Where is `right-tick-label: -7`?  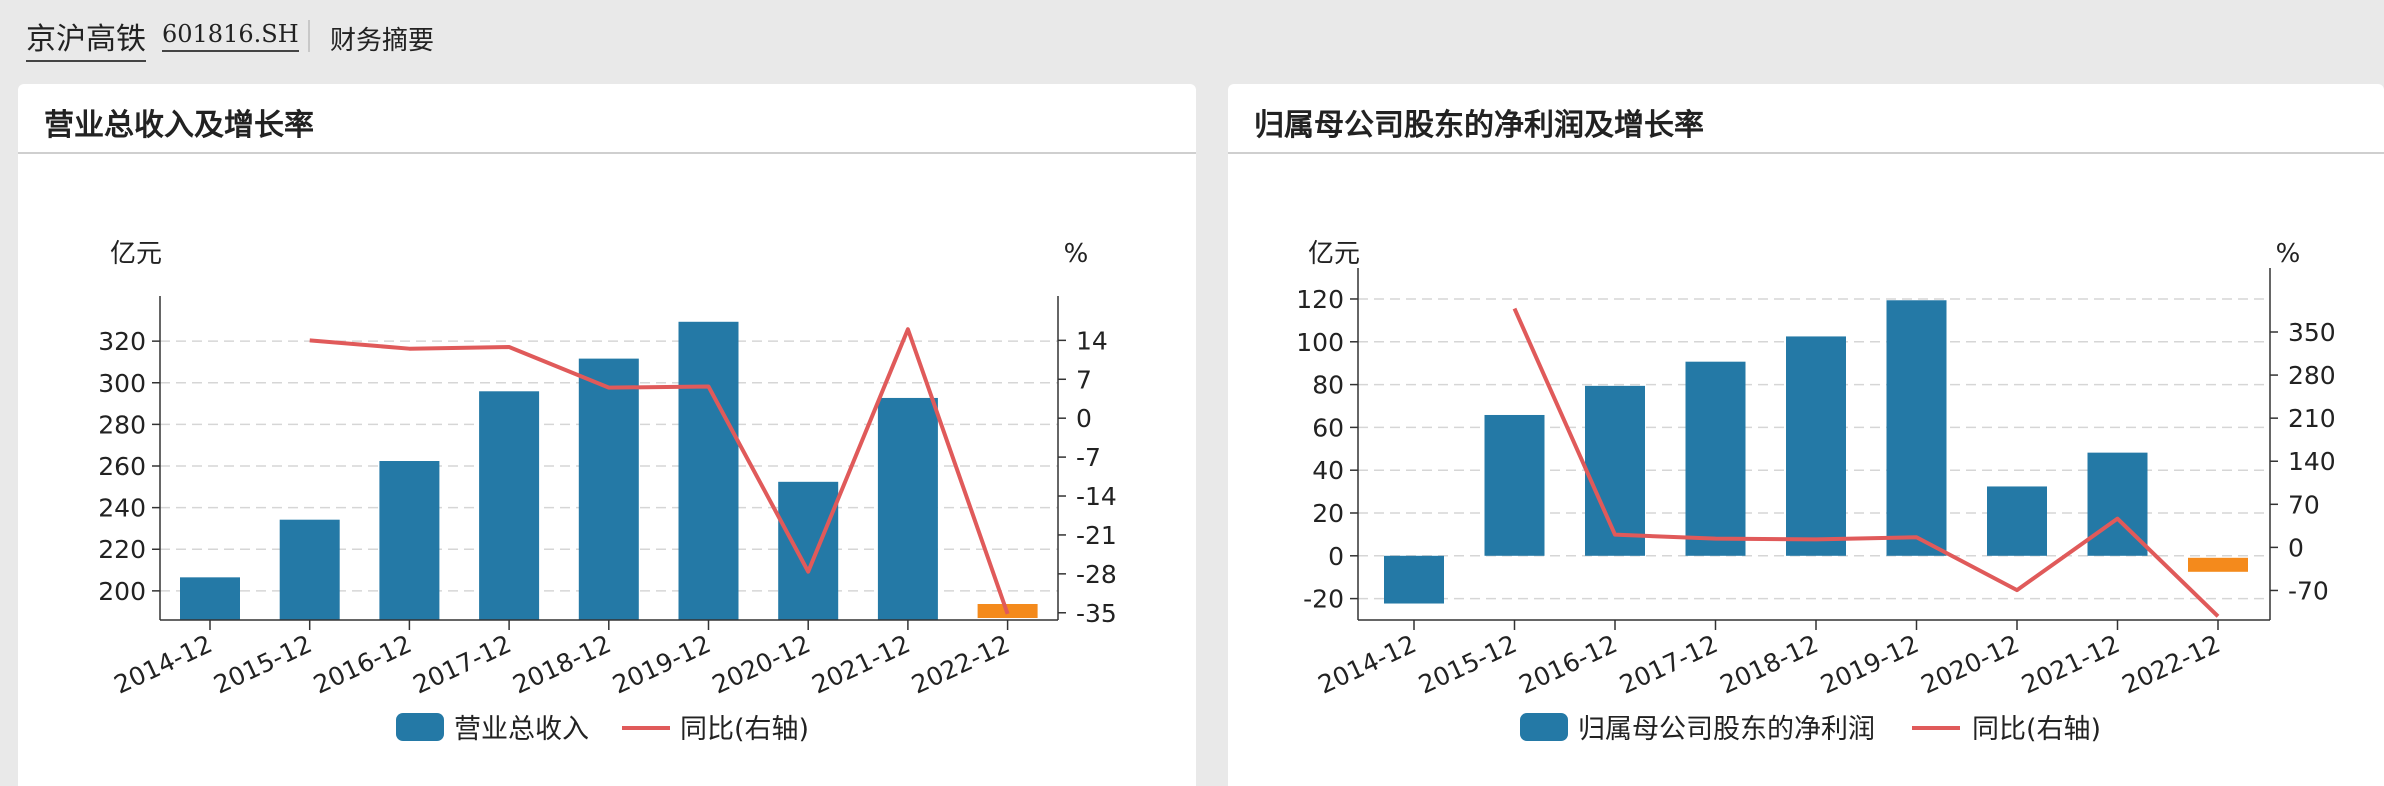
right-tick-label: -7 is located at coordinates (1088, 457).